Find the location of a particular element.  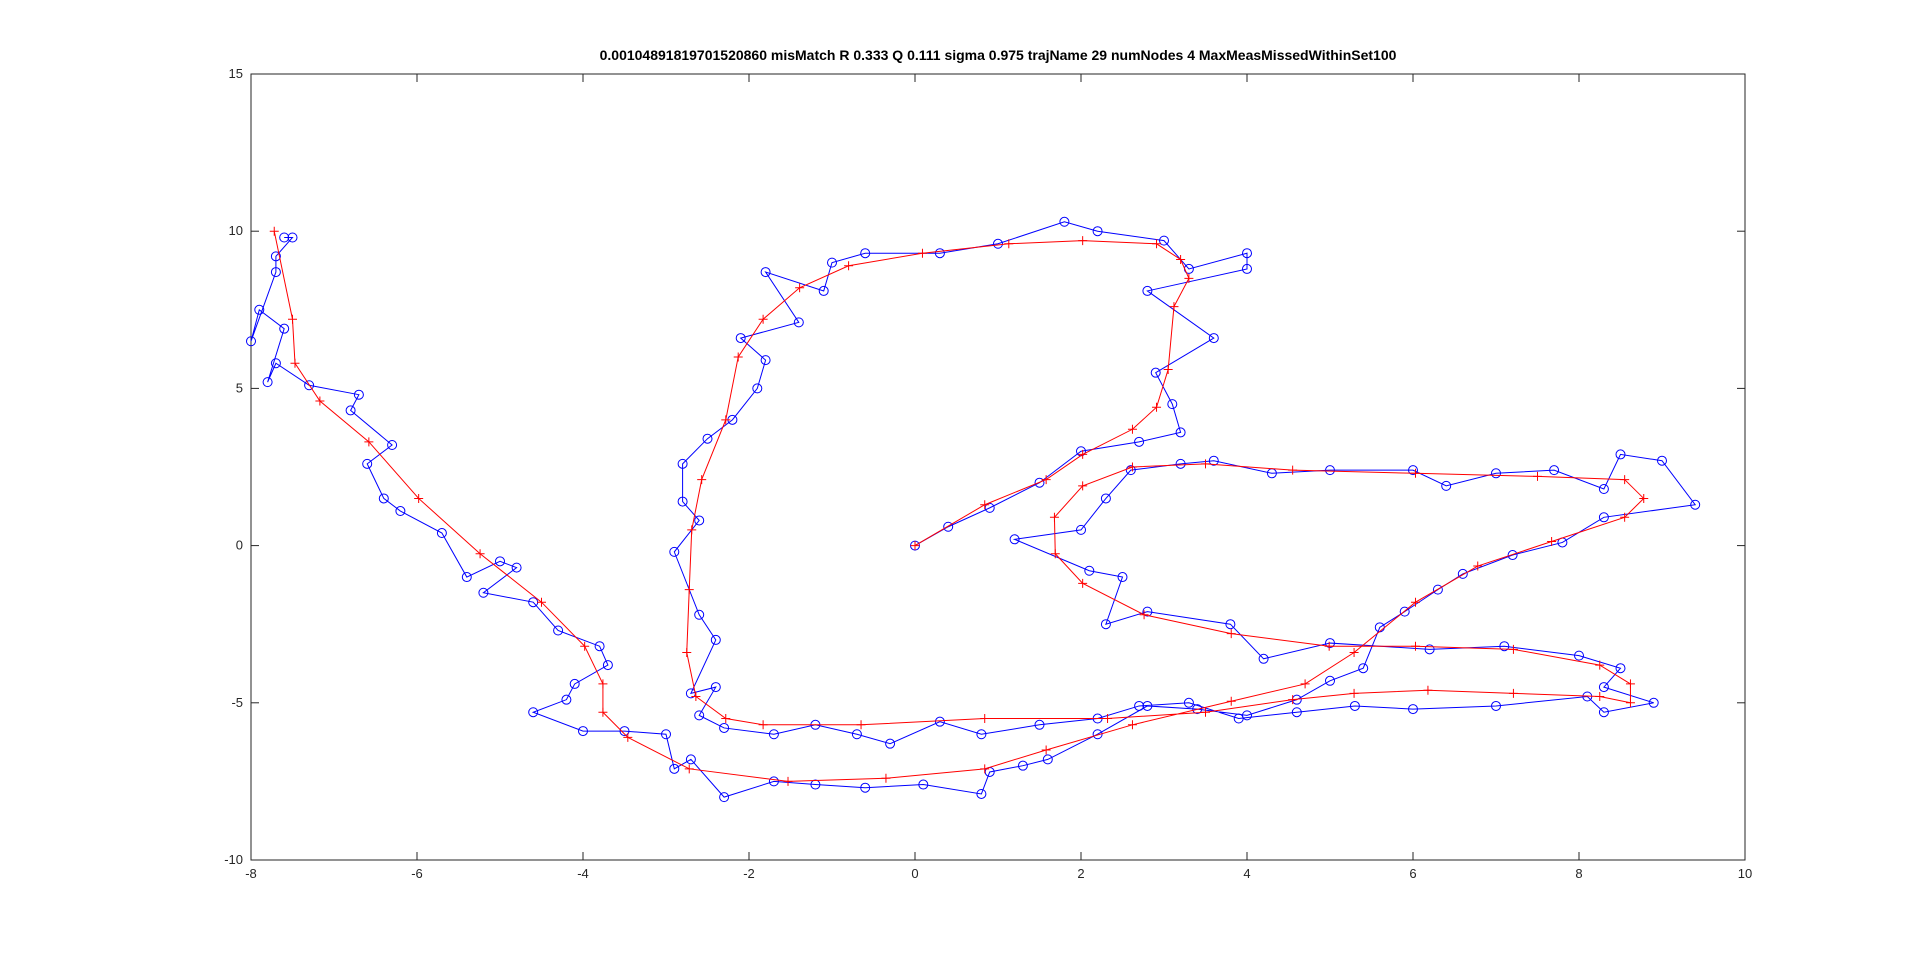

x-tick-label: 2 is located at coordinates (1080, 873).